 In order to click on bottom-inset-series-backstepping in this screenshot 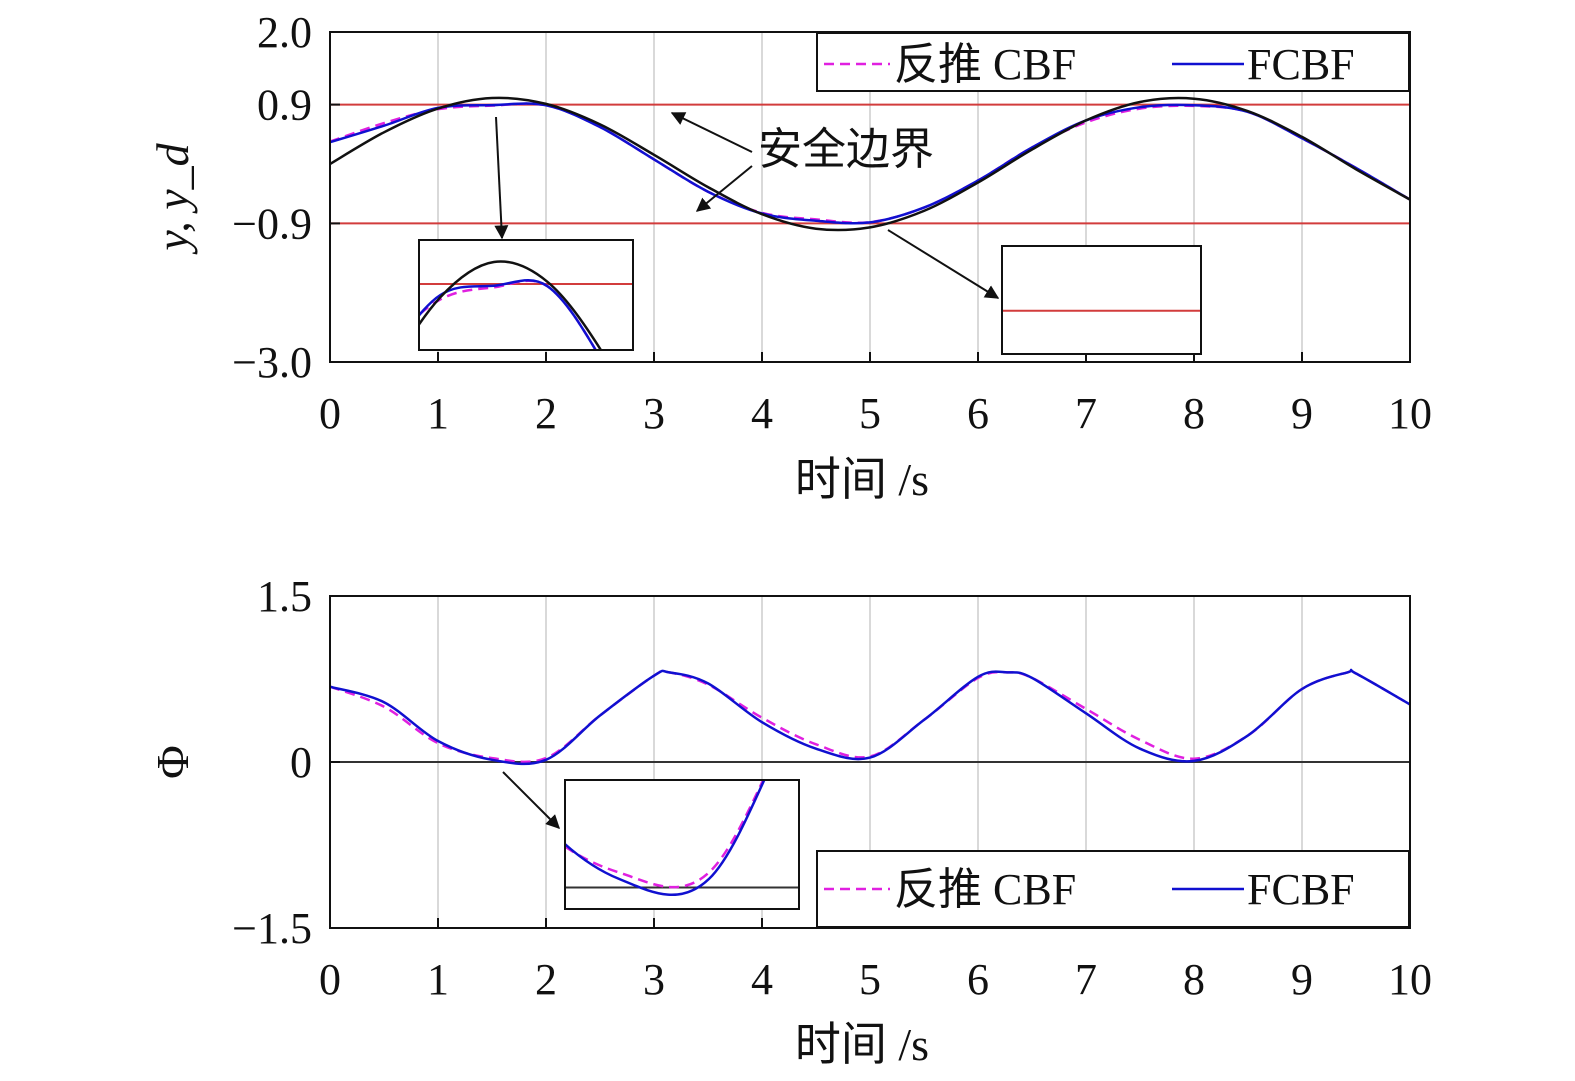, I will do `click(665, 834)`.